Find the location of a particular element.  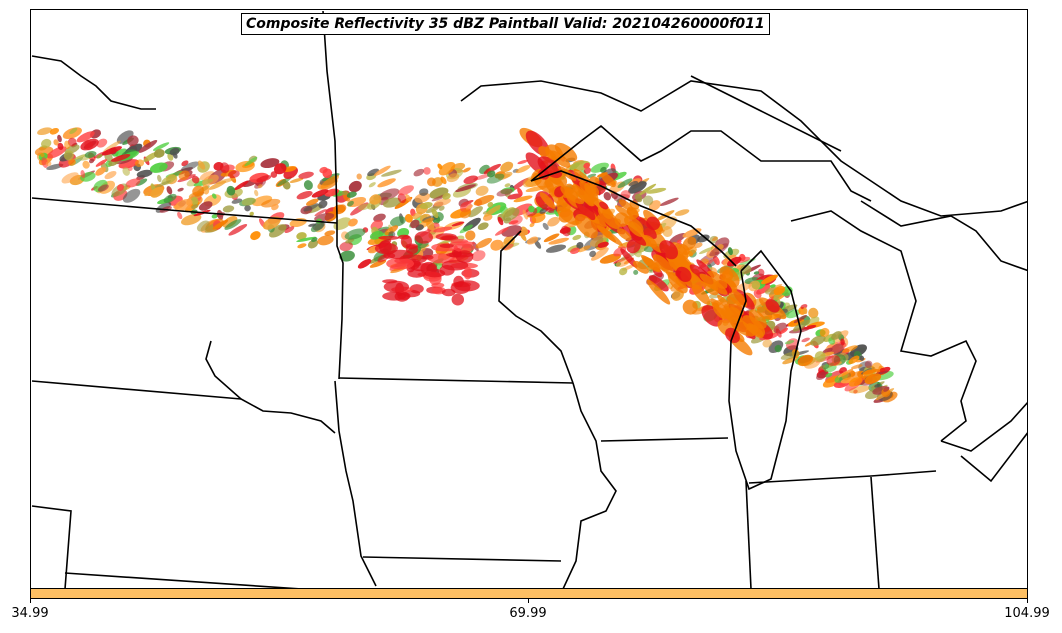

missouri-river is located at coordinates (270, 387).